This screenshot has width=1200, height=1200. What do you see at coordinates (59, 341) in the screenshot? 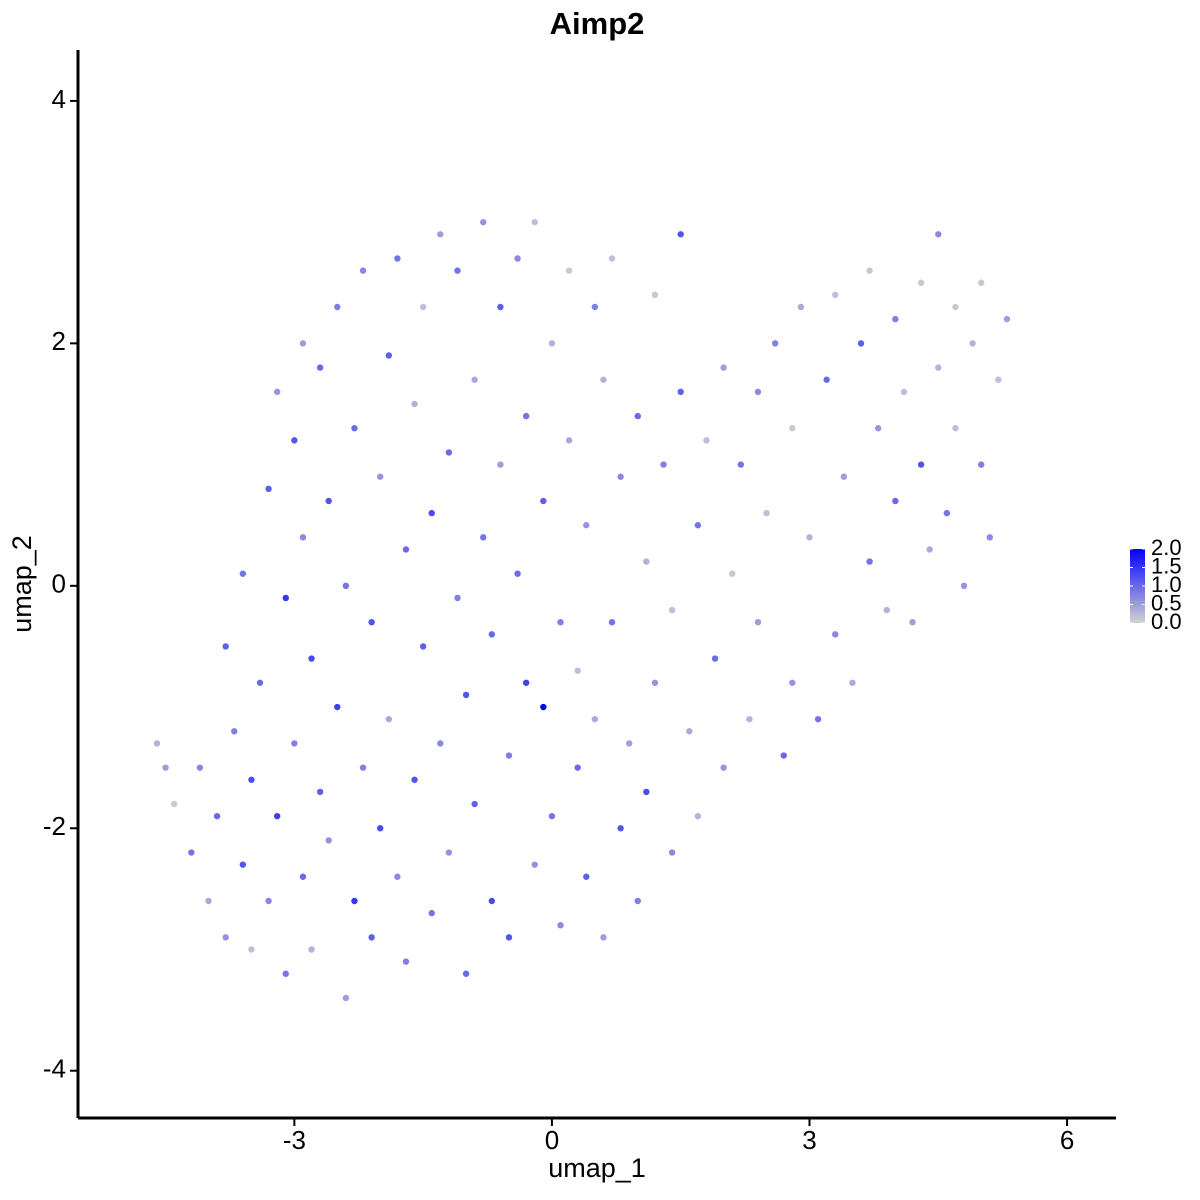
I see `y-tick-label: 2` at bounding box center [59, 341].